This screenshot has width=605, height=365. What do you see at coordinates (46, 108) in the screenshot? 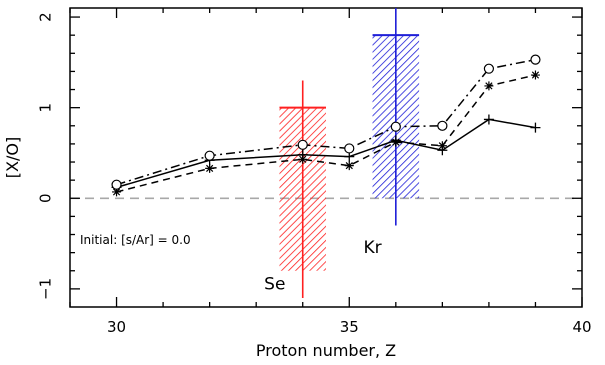
I see `y-tick-label: 1` at bounding box center [46, 108].